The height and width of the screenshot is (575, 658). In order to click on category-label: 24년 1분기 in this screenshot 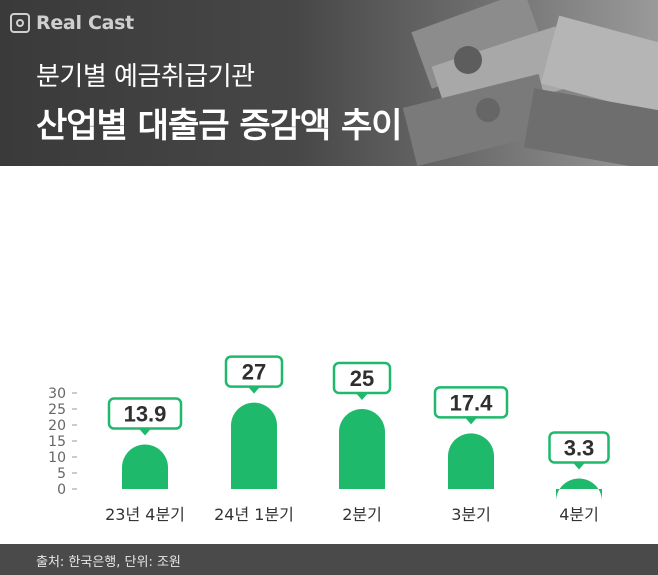, I will do `click(254, 514)`.